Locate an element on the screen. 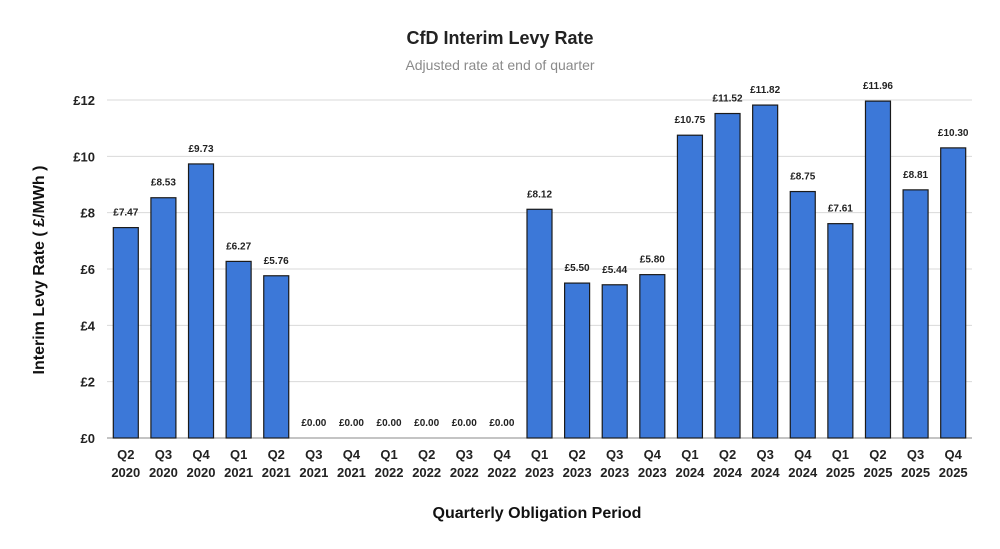 The width and height of the screenshot is (1000, 549). data-label: £5.44 is located at coordinates (614, 270).